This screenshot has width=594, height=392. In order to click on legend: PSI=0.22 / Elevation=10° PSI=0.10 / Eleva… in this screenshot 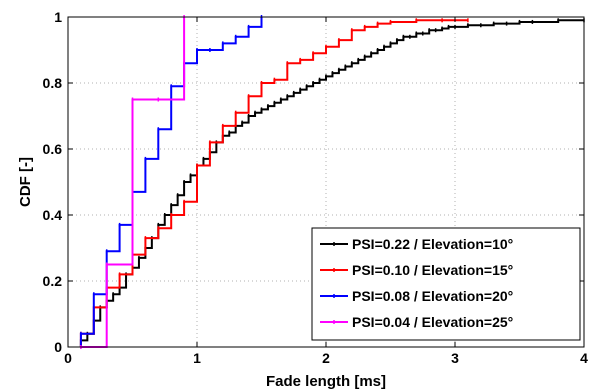, I will do `click(446, 284)`.